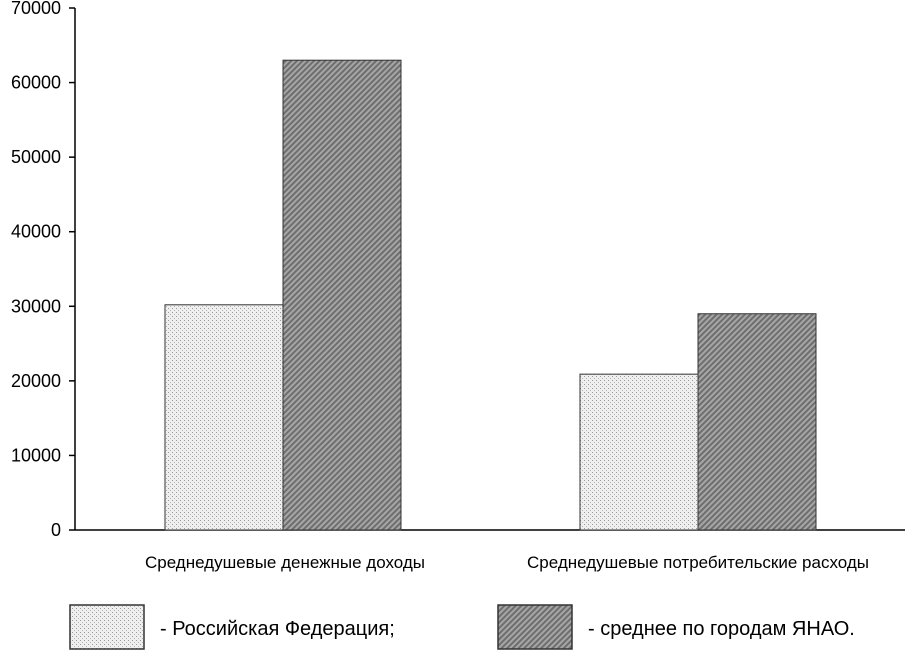 This screenshot has height=654, width=906. What do you see at coordinates (277, 629) in the screenshot?
I see `legend-label-russia: - Российская Федерация;` at bounding box center [277, 629].